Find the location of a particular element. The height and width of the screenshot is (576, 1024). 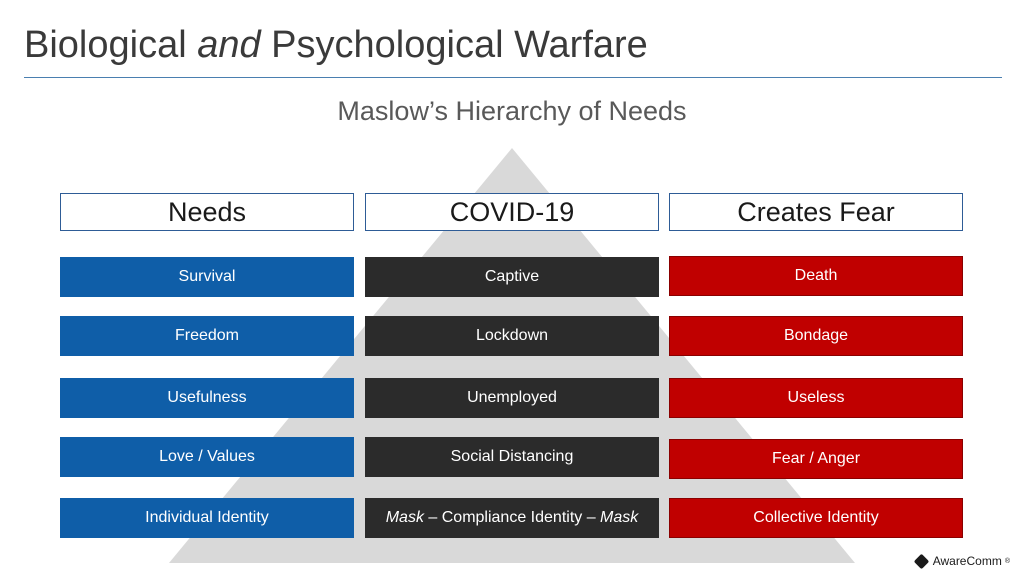

covid-header: COVID-19 is located at coordinates (512, 212).